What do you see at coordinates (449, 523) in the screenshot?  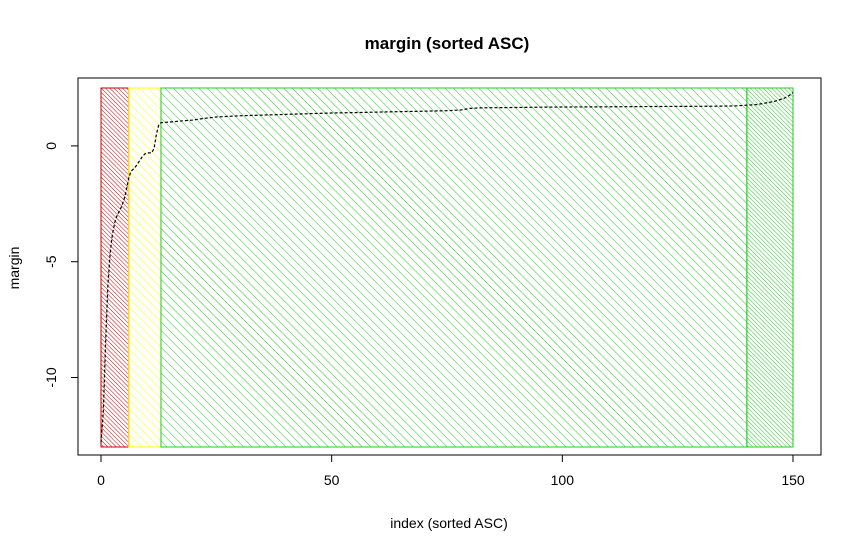 I see `x-axis-label: index (sorted ASC)` at bounding box center [449, 523].